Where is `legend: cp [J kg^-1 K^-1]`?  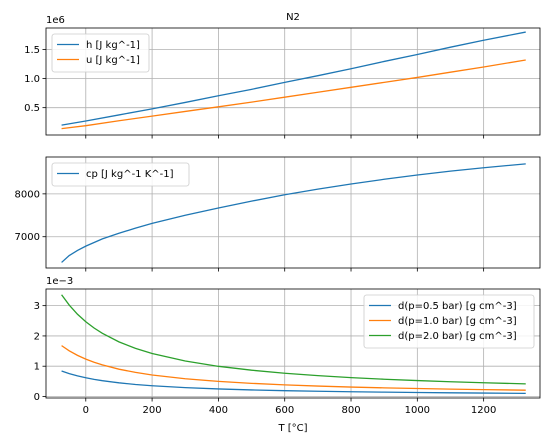 legend: cp [J kg^-1 K^-1] is located at coordinates (120, 174).